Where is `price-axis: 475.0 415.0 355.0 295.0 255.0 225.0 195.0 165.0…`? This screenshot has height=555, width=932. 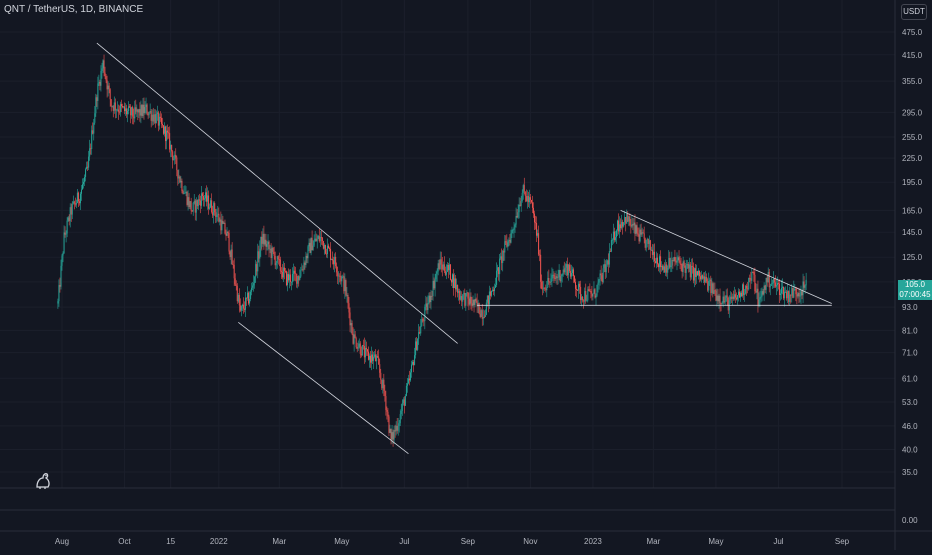
price-axis: 475.0 415.0 355.0 295.0 255.0 225.0 195.0 165.0… is located at coordinates (912, 252).